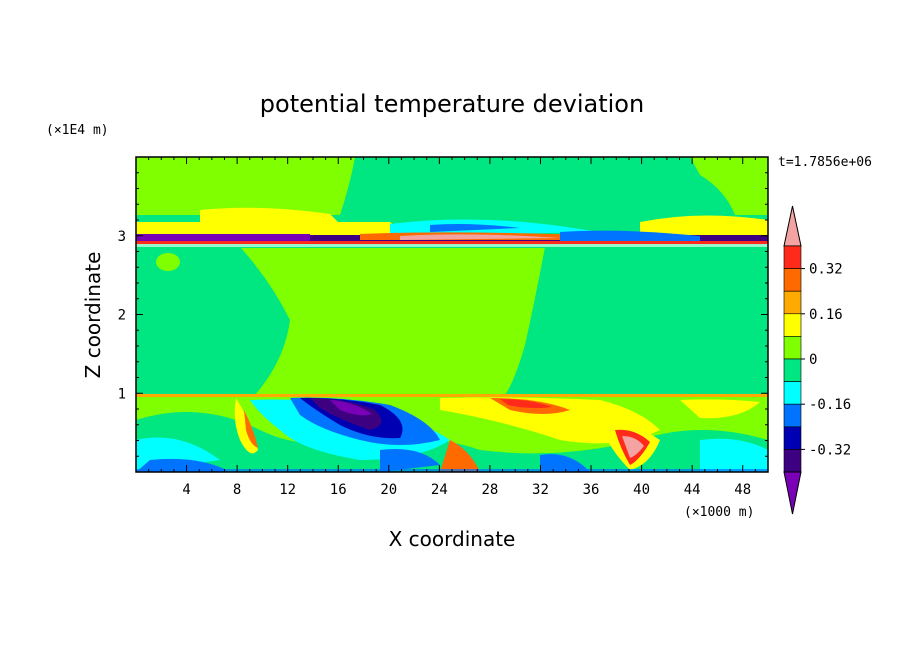  I want to click on colorbar-label: -0.32, so click(830, 450).